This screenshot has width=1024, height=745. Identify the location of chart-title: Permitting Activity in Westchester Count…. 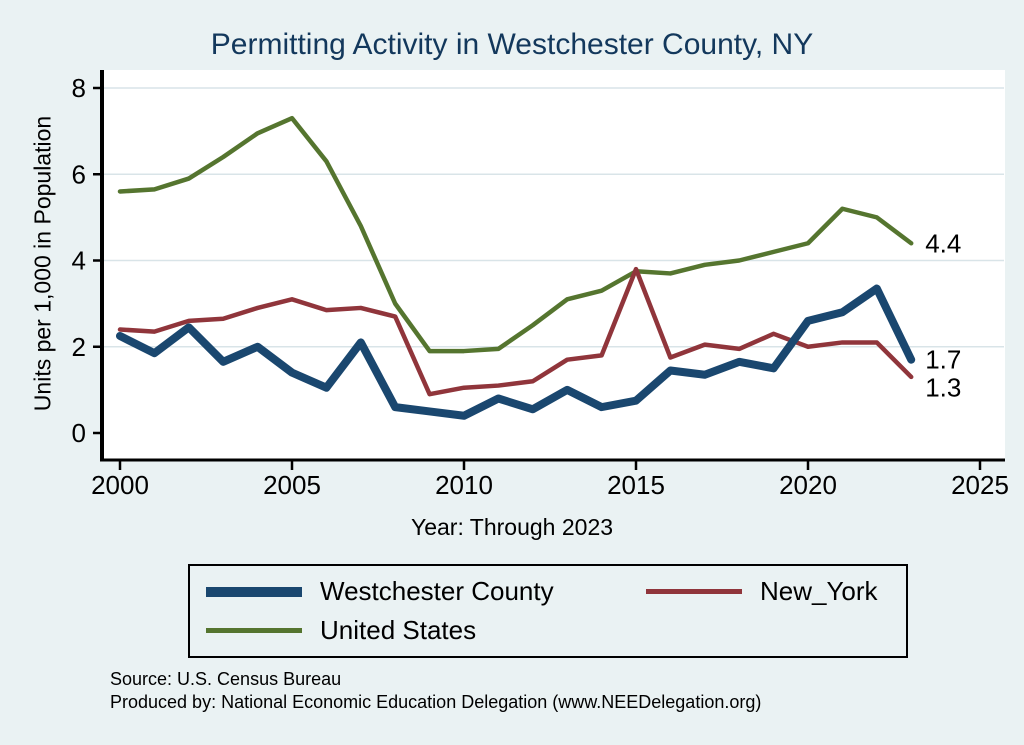
(512, 44).